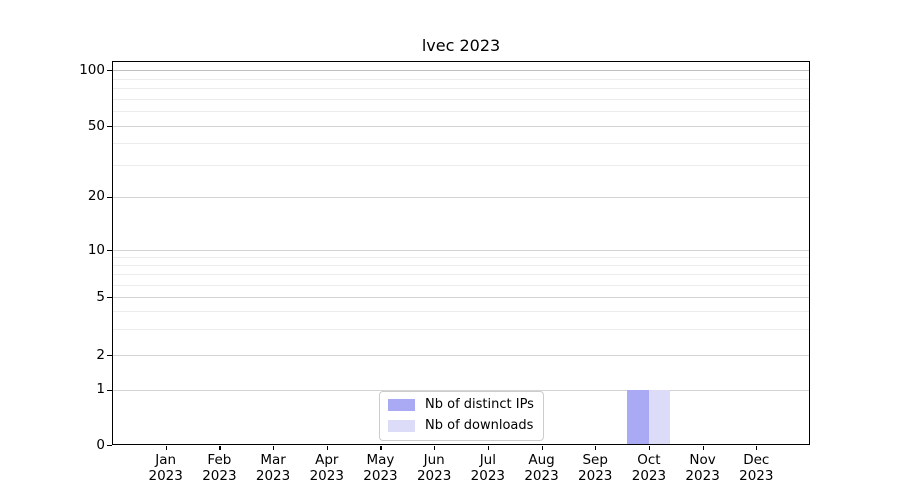 The width and height of the screenshot is (900, 500). I want to click on x-tick-label: Mar 2023, so click(273, 468).